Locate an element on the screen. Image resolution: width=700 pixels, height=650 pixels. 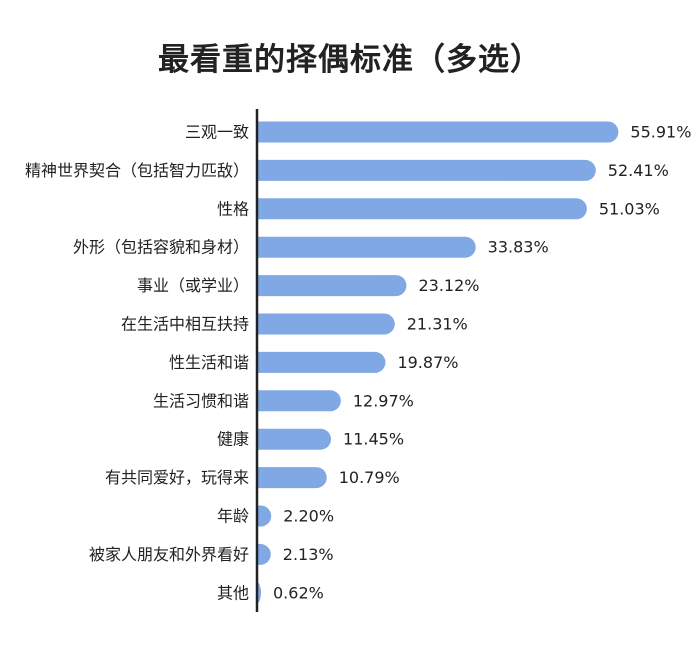
value-label: 51.03% is located at coordinates (629, 208).